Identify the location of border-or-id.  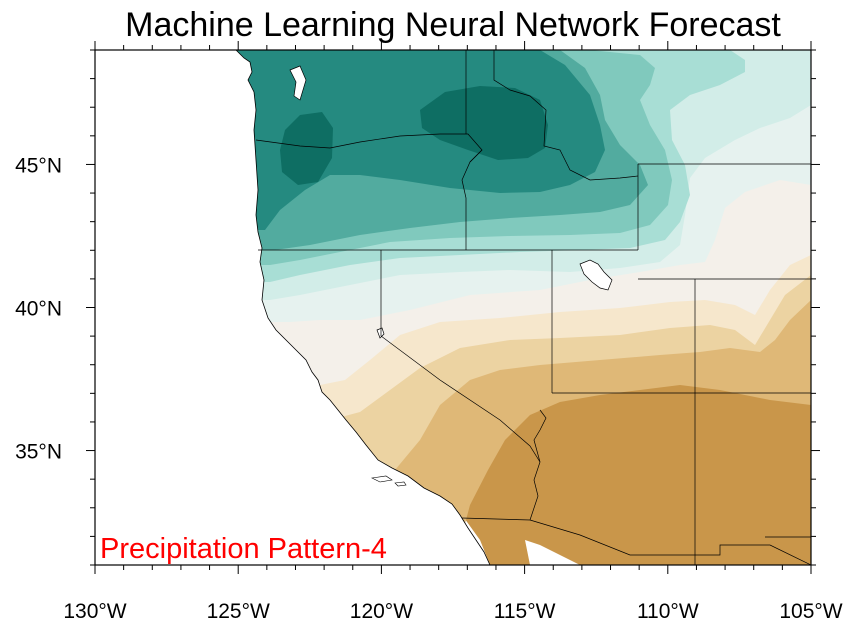
(472, 199).